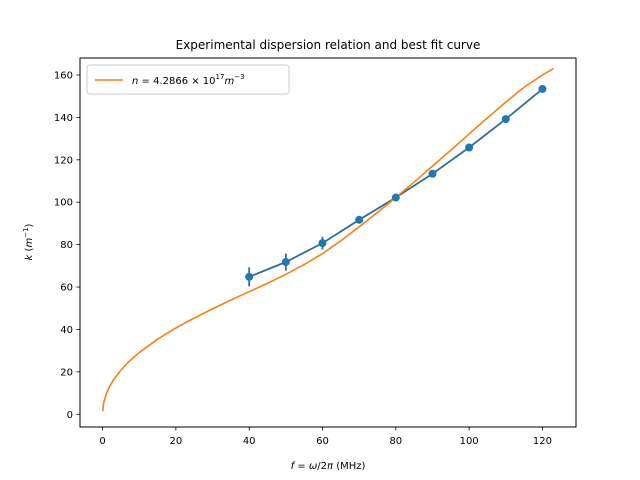 This screenshot has width=640, height=480. I want to click on y-tick-label: 140, so click(63, 118).